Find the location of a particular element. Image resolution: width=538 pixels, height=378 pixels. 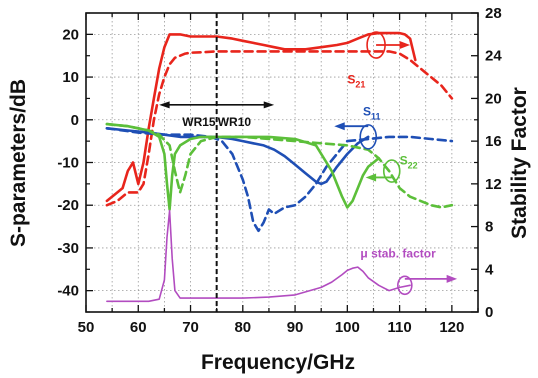

y-tick-label-left: -40 is located at coordinates (68, 291).